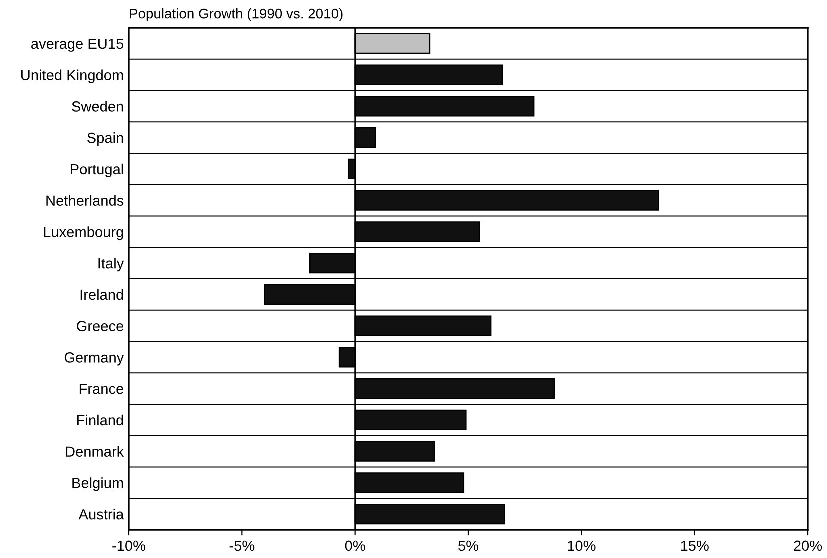 The width and height of the screenshot is (827, 558). I want to click on y-tick-label: Ireland, so click(102, 294).